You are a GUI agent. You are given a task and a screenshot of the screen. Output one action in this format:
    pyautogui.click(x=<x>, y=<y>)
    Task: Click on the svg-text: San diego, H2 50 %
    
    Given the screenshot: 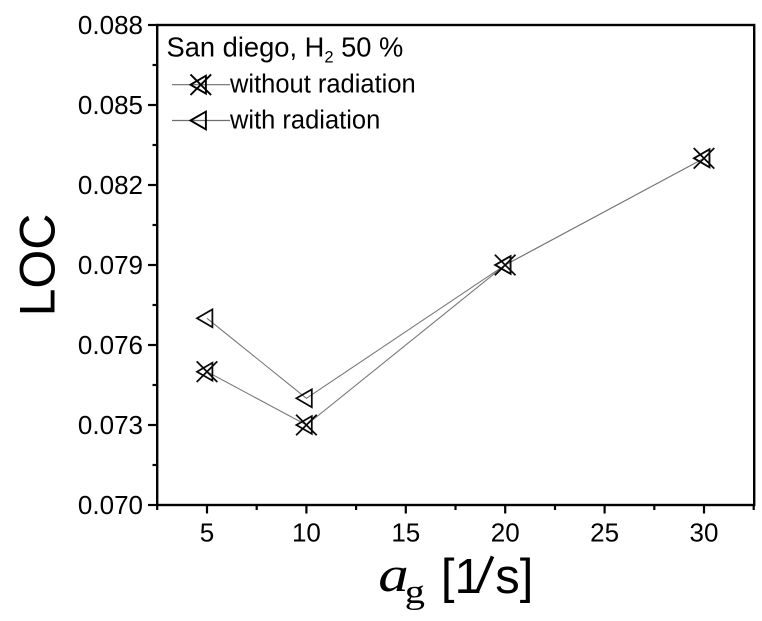 What is the action you would take?
    pyautogui.click(x=285, y=48)
    